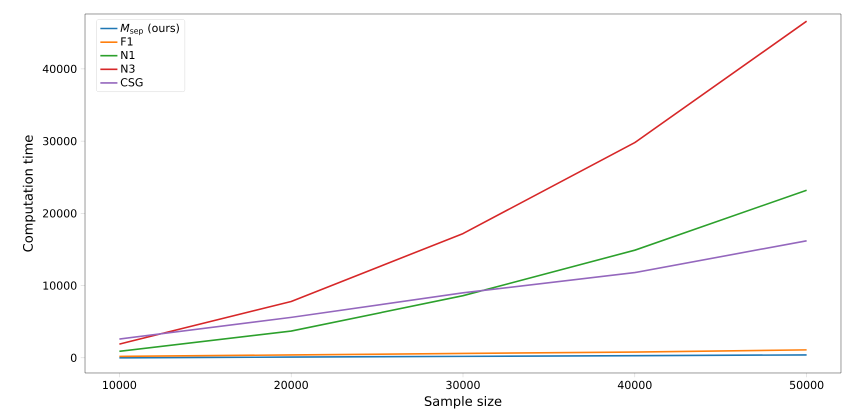 The height and width of the screenshot is (420, 846). I want to click on legend-label: M$_{sep}$ (ours), so click(149, 30).